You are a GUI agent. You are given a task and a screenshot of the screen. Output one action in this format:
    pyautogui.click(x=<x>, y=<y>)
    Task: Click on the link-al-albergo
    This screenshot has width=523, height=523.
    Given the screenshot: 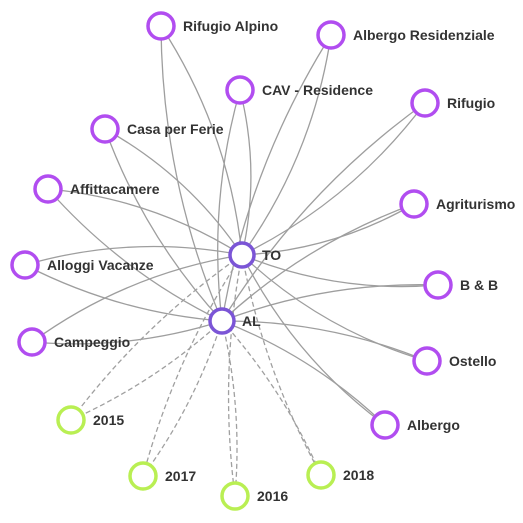 What is the action you would take?
    pyautogui.click(x=303, y=373)
    